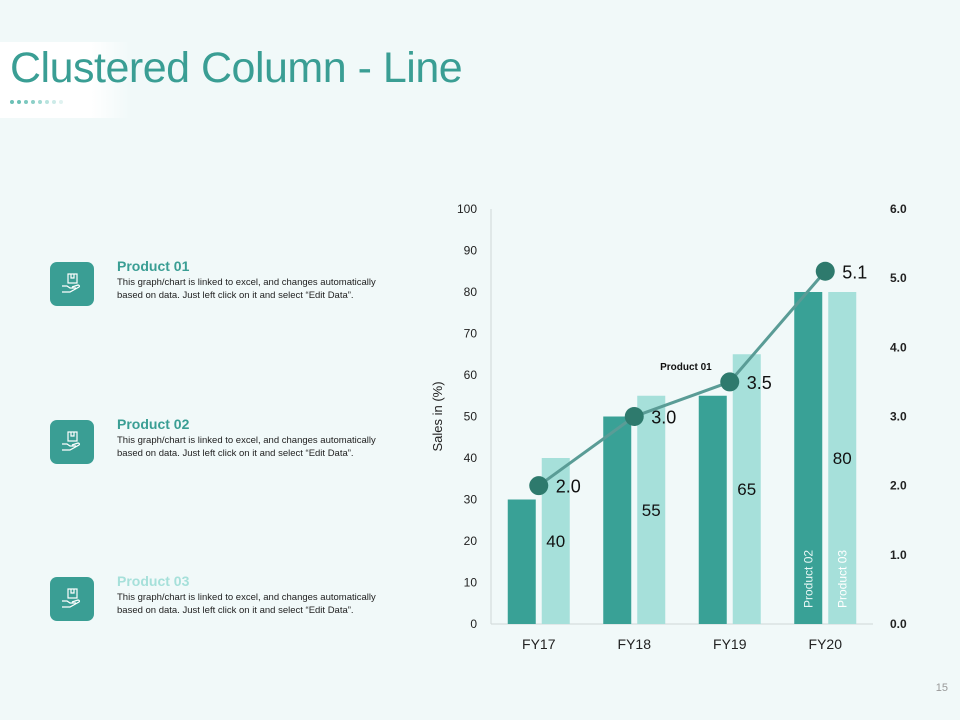 The width and height of the screenshot is (960, 720). What do you see at coordinates (898, 486) in the screenshot?
I see `y2-tick-label: 2.0` at bounding box center [898, 486].